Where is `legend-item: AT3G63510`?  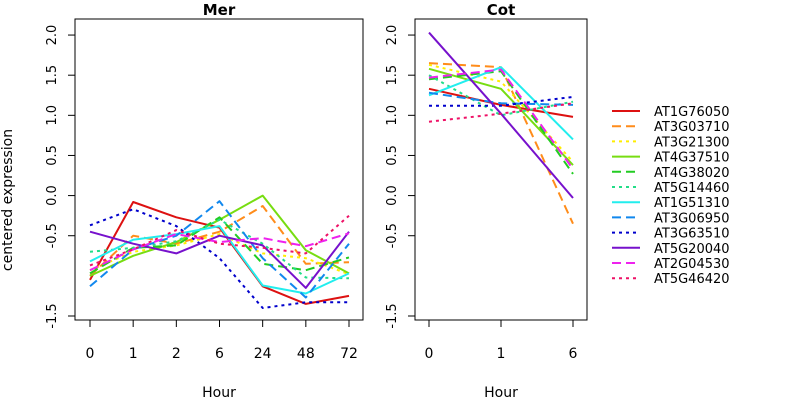
legend-item: AT3G63510 is located at coordinates (671, 234).